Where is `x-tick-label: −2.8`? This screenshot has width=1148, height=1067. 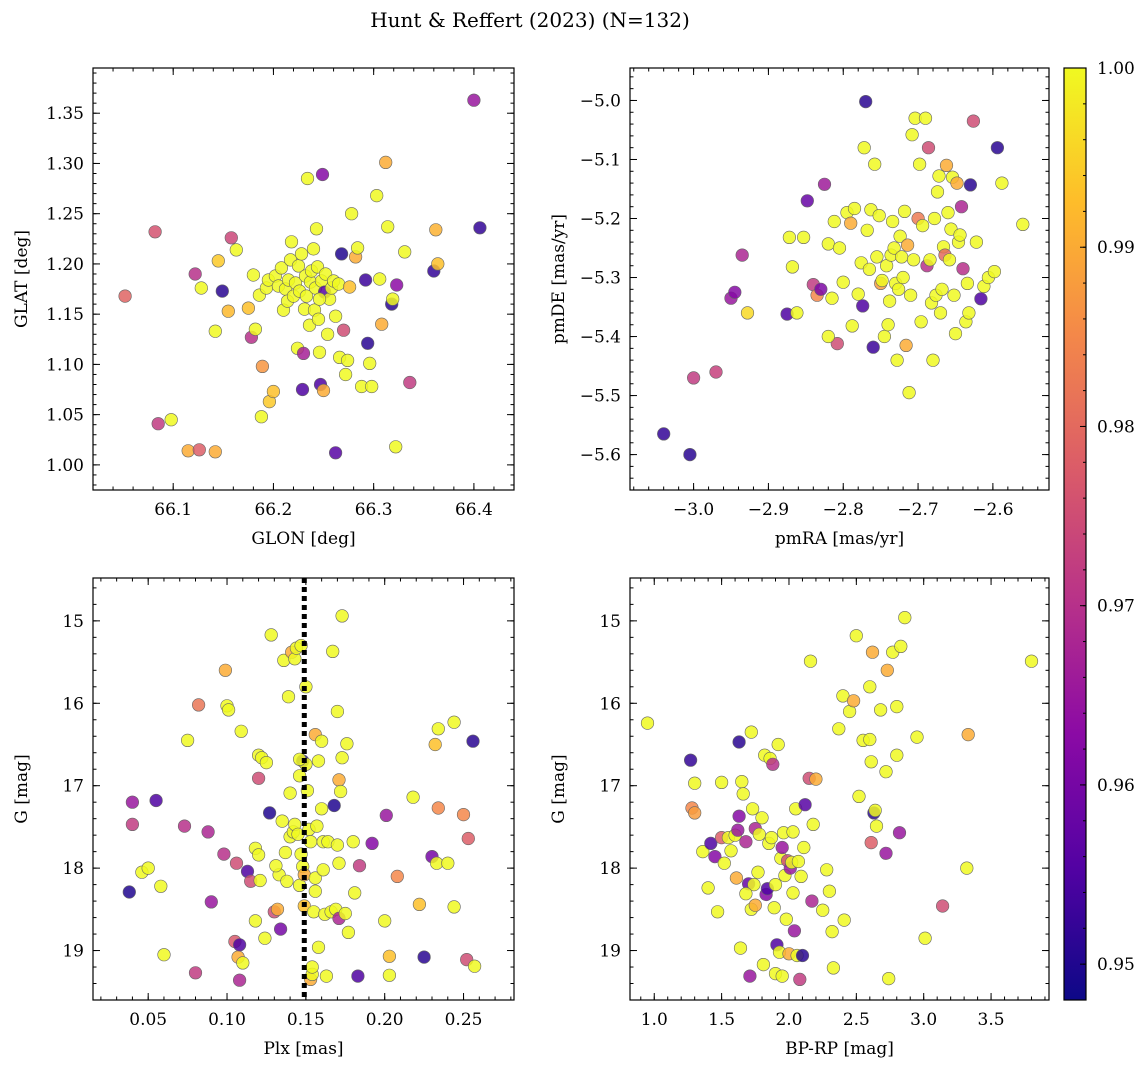 x-tick-label: −2.8 is located at coordinates (843, 510).